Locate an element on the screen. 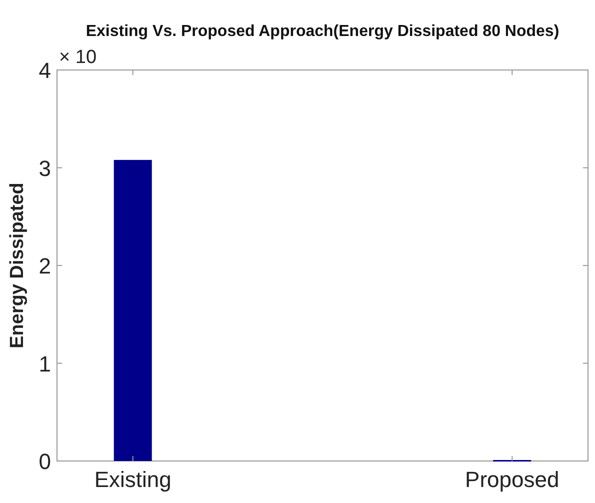  y-axis-title: Energy Dissipated is located at coordinates (17, 265).